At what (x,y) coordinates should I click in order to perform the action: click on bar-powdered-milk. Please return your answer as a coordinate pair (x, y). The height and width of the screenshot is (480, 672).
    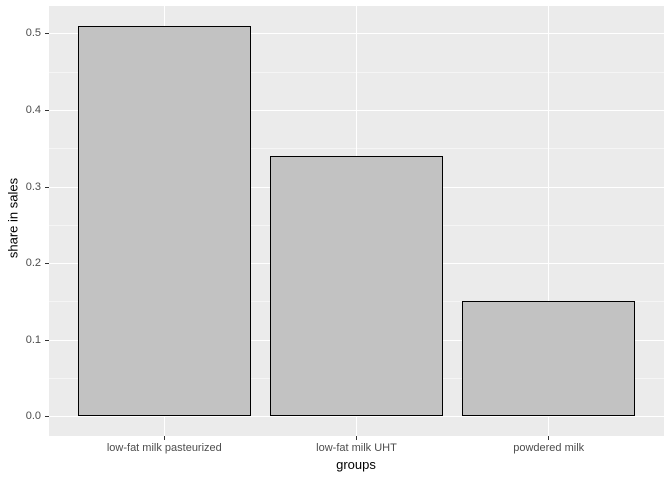
    Looking at the image, I should click on (549, 359).